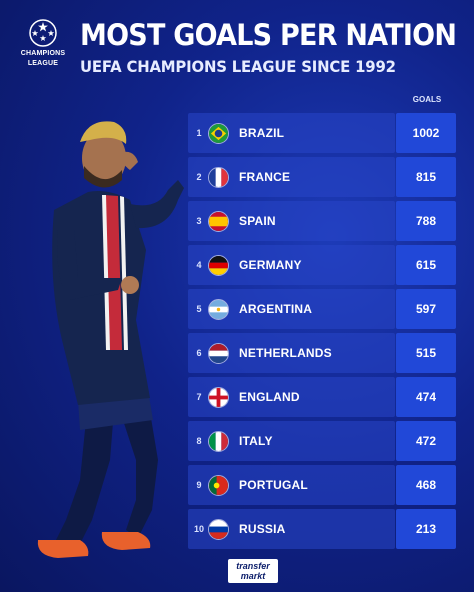 The image size is (474, 592). I want to click on goals-value: 515, so click(426, 353).